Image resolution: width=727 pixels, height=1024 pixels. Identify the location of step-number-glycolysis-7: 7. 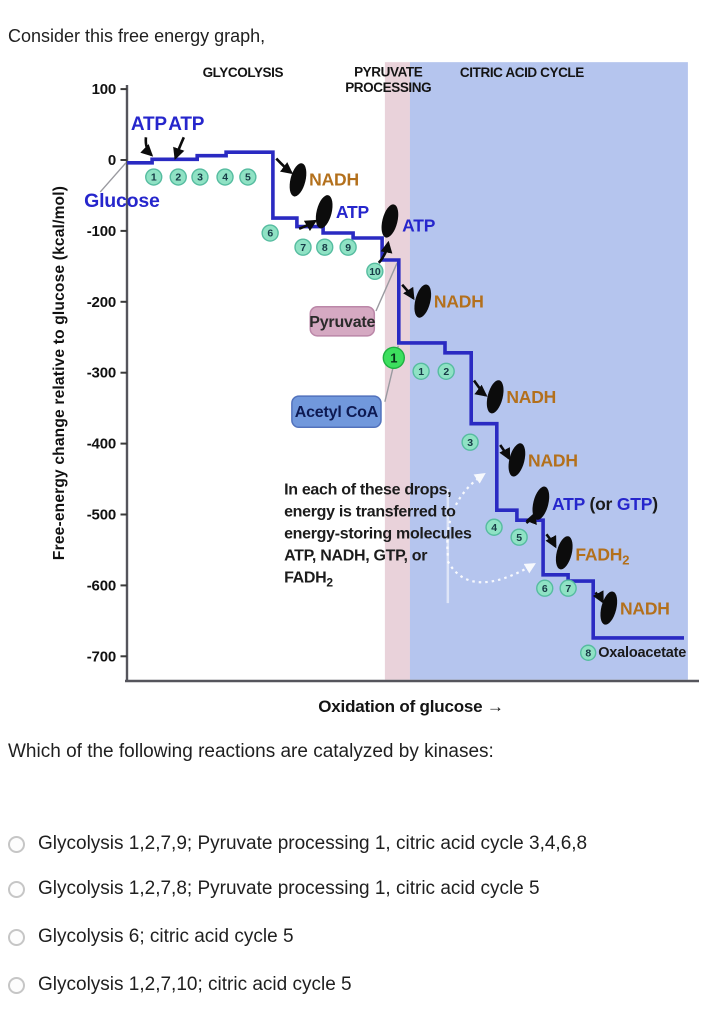
(303, 248).